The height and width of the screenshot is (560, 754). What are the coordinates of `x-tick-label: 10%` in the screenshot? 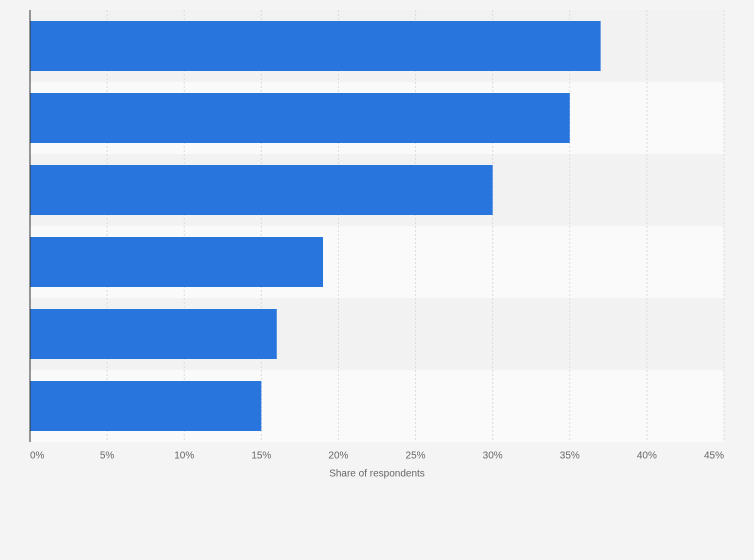 It's located at (184, 456).